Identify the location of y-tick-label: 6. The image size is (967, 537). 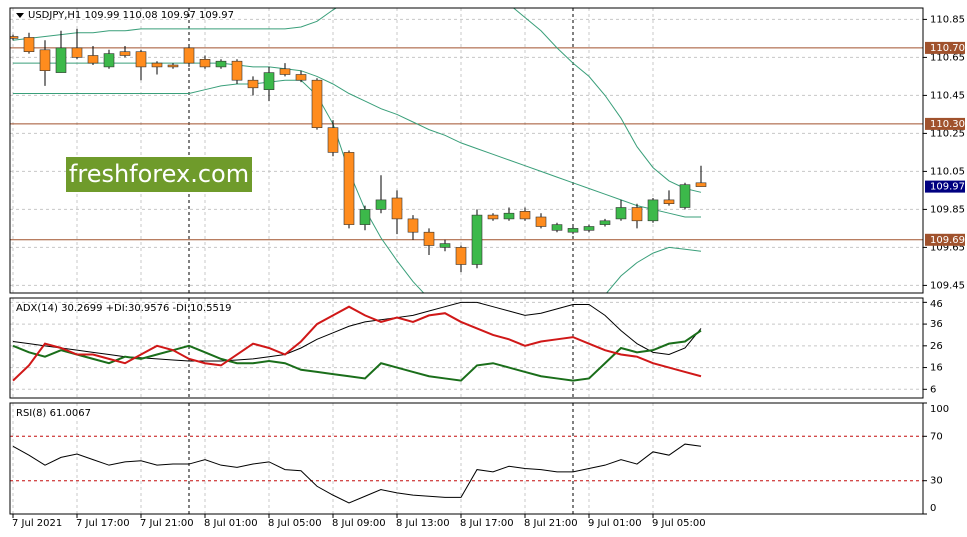
(933, 389).